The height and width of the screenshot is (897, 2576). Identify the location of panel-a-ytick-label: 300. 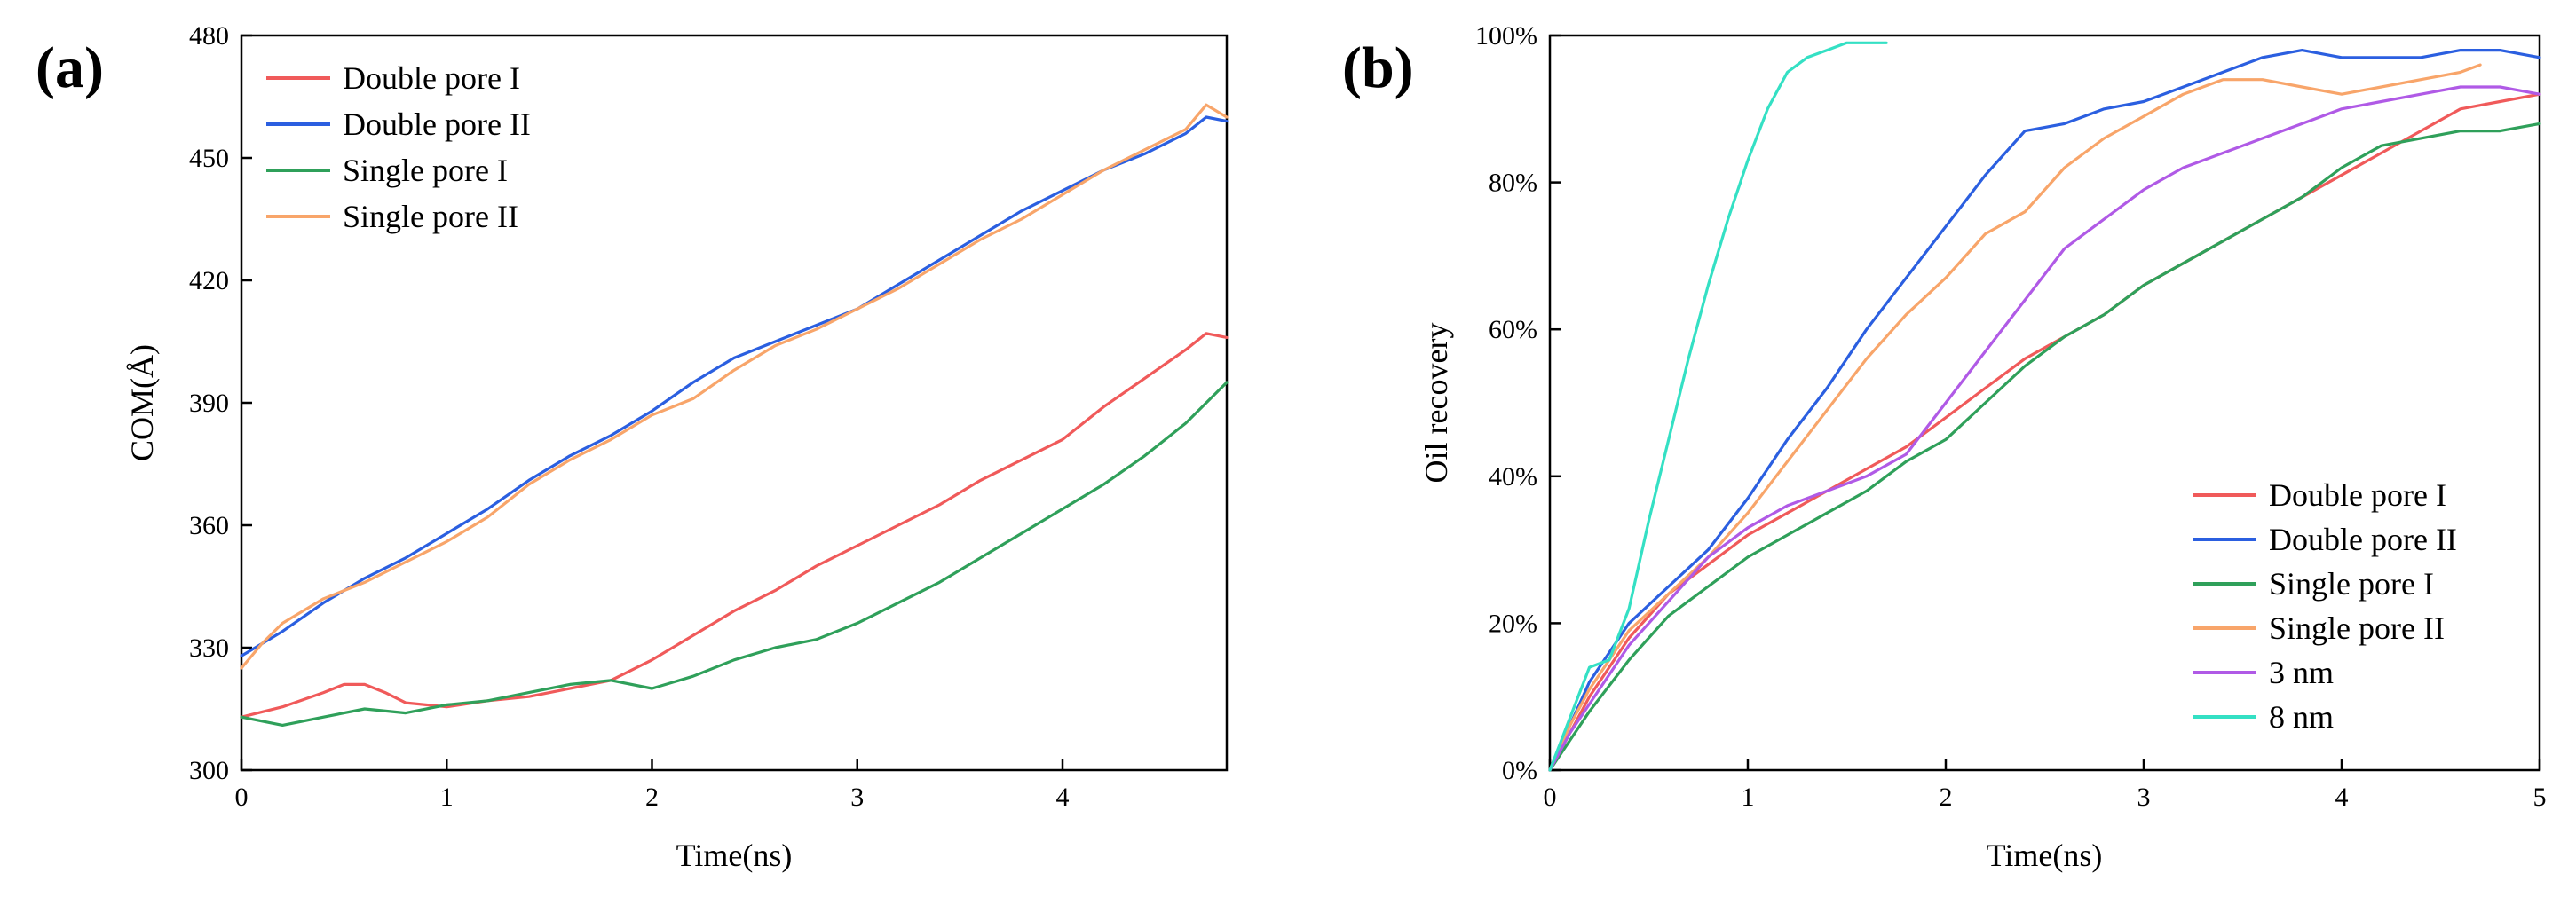
(209, 770).